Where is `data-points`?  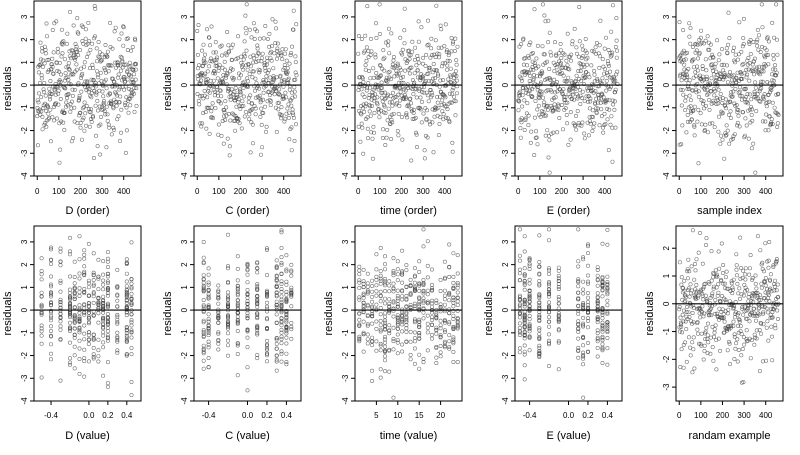
data-points is located at coordinates (408, 82).